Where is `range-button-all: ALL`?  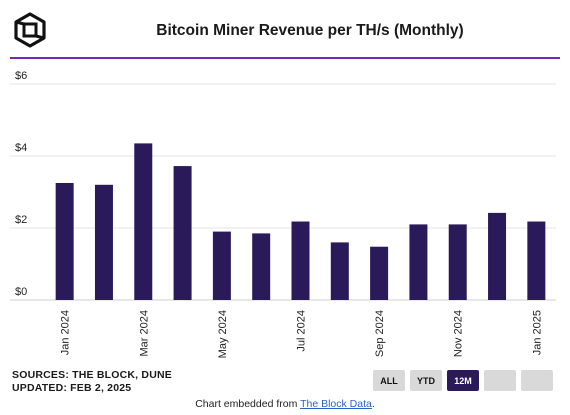
range-button-all: ALL is located at coordinates (389, 380).